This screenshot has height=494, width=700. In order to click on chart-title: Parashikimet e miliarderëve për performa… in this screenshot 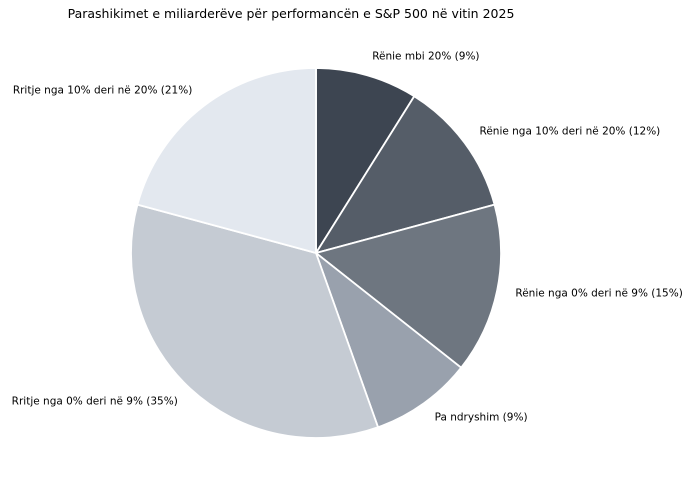, I will do `click(291, 13)`.